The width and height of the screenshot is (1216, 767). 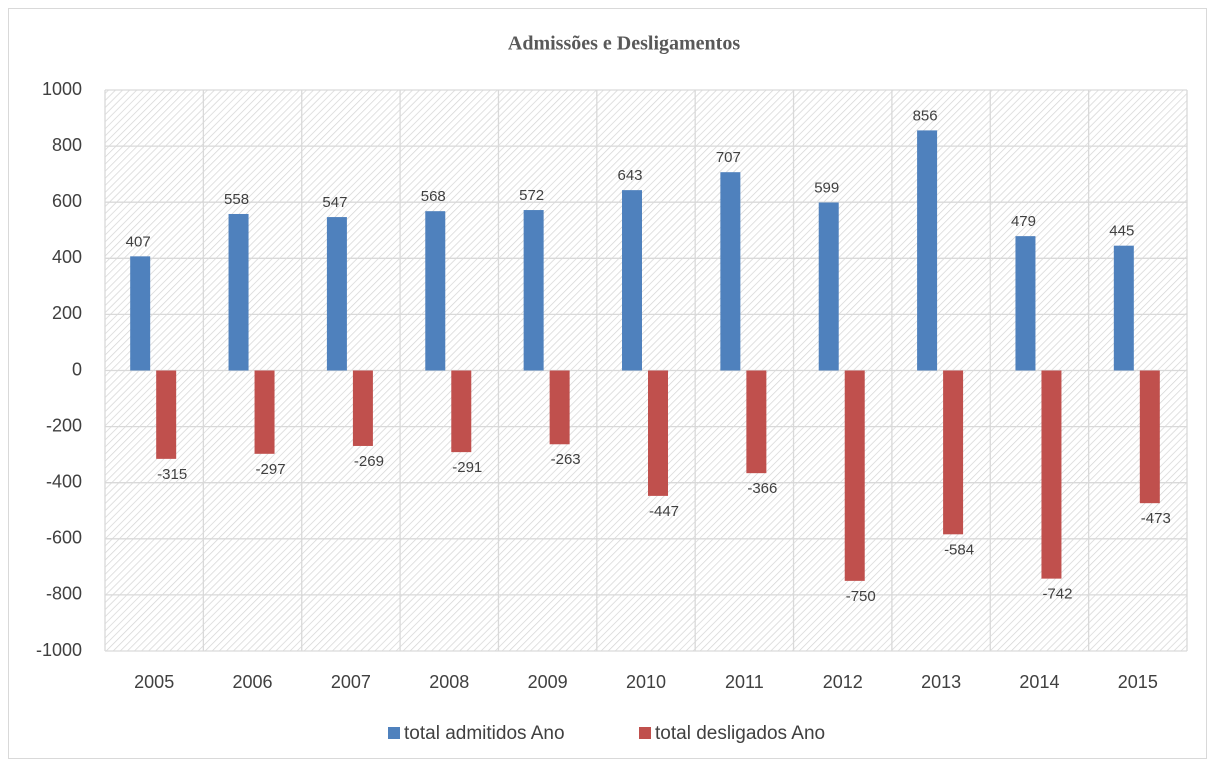 What do you see at coordinates (1057, 594) in the screenshot?
I see `data-label: -742` at bounding box center [1057, 594].